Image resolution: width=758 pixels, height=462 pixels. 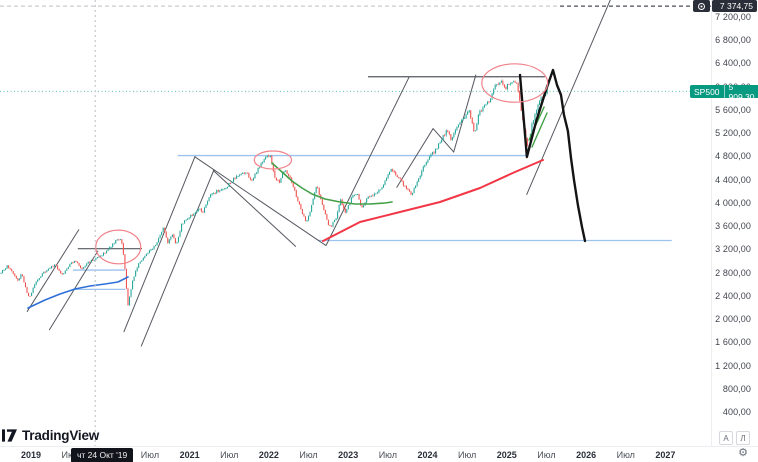 I want to click on gear-icon: ⚙, so click(x=743, y=453).